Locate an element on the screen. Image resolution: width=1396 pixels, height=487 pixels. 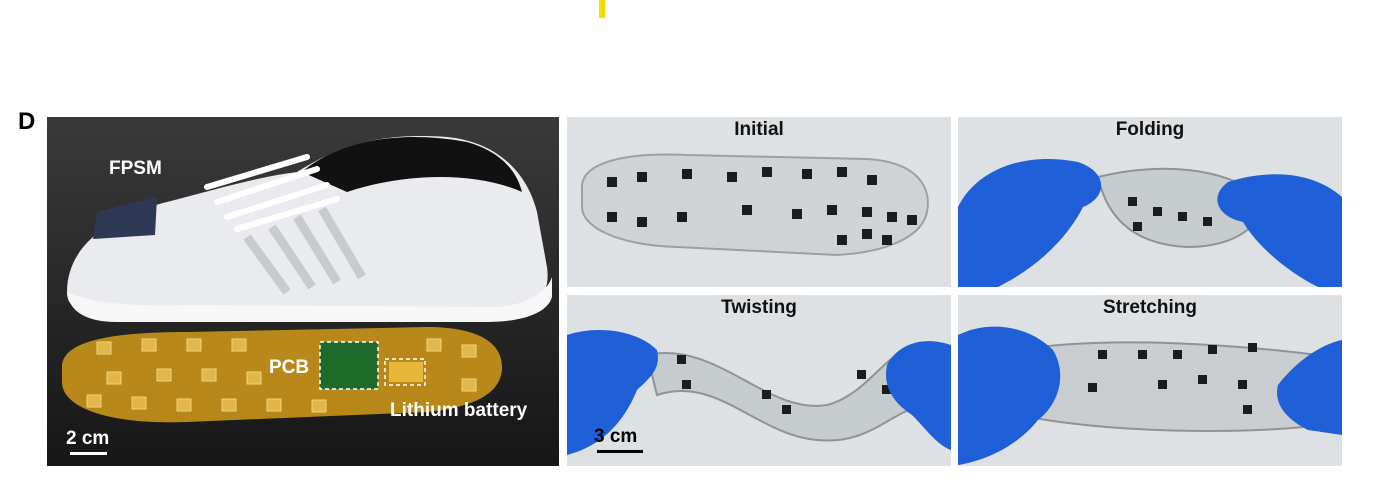
amber-insole is located at coordinates (282, 375).